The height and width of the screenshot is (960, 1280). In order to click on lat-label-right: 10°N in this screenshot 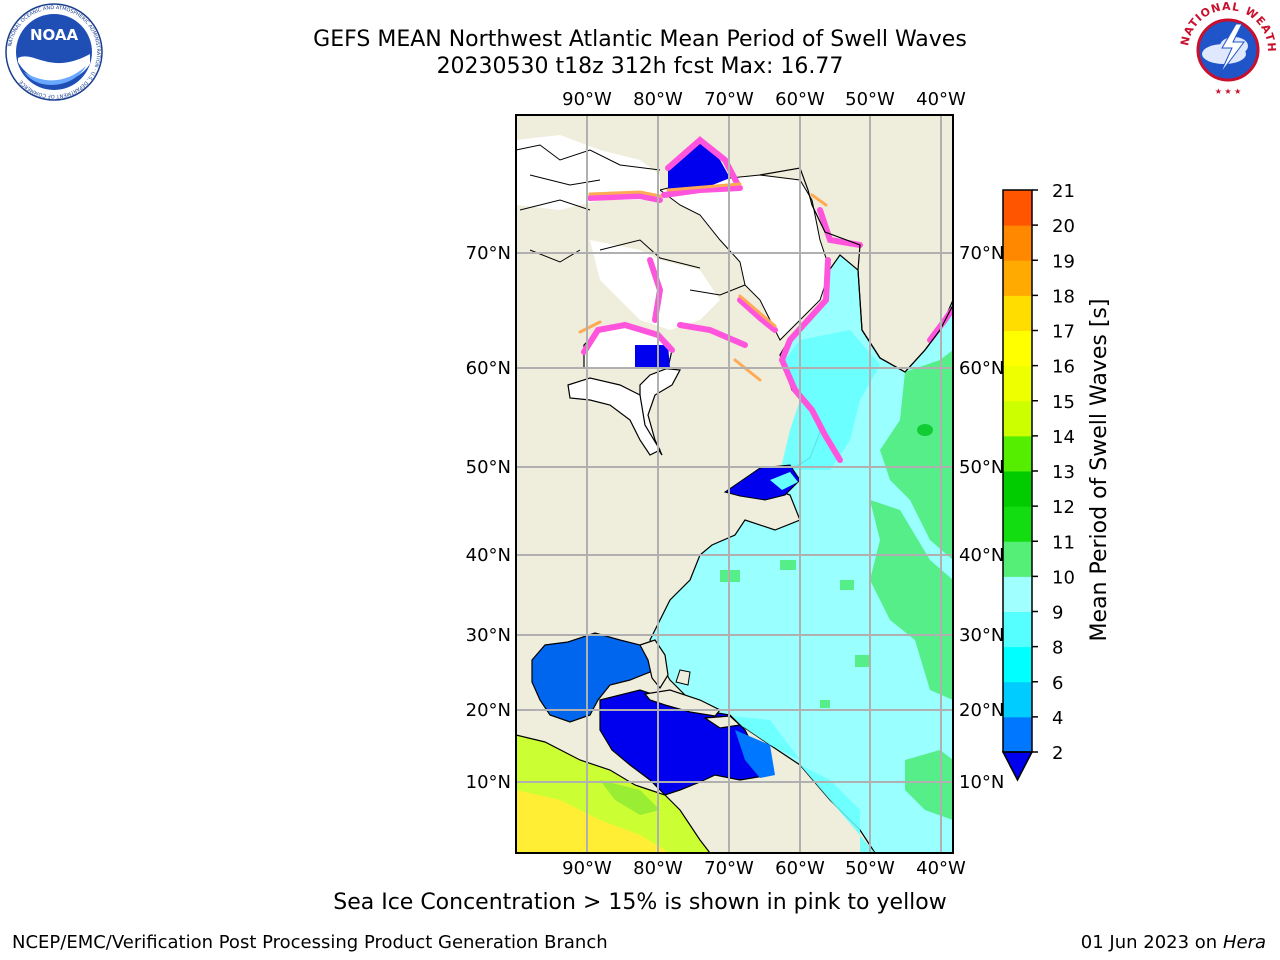, I will do `click(981, 782)`.